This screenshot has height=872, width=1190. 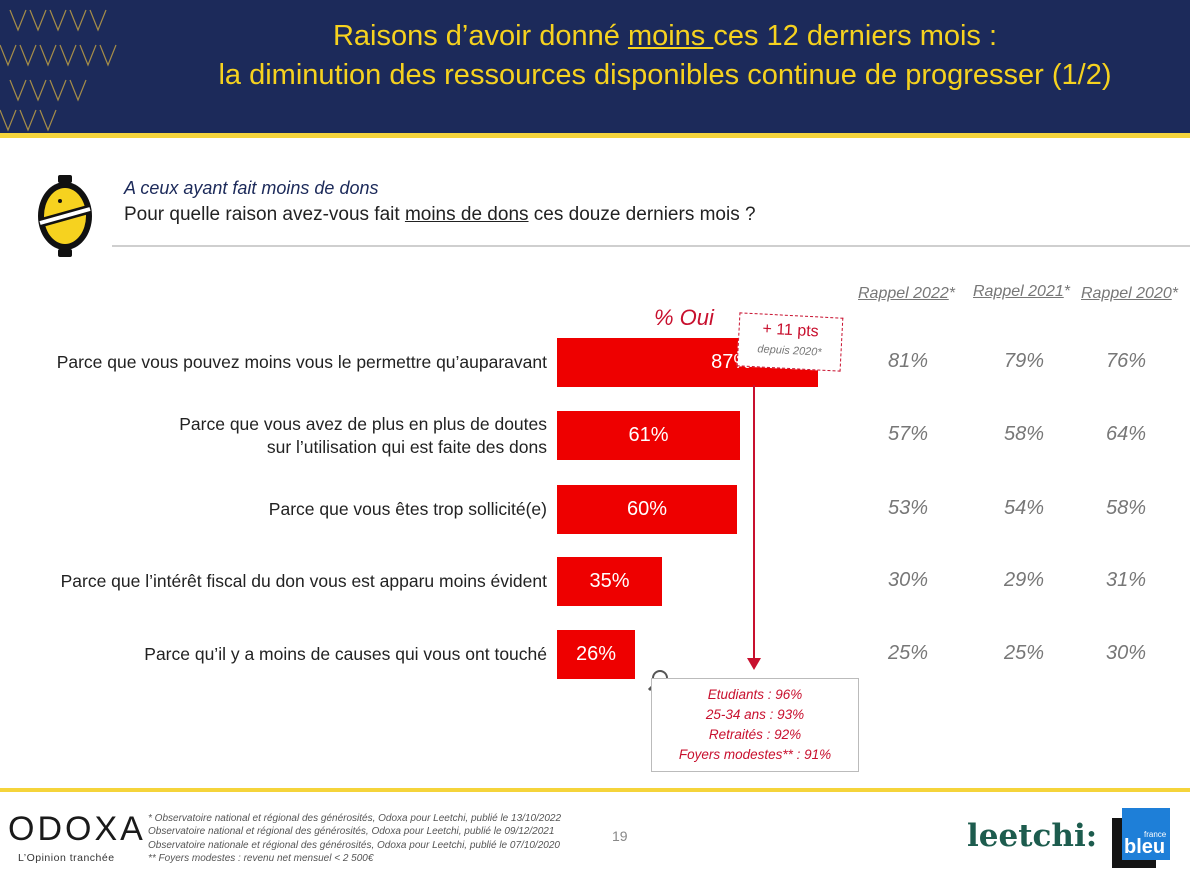 What do you see at coordinates (755, 734) in the screenshot?
I see `detail-line: Retraités : 92%` at bounding box center [755, 734].